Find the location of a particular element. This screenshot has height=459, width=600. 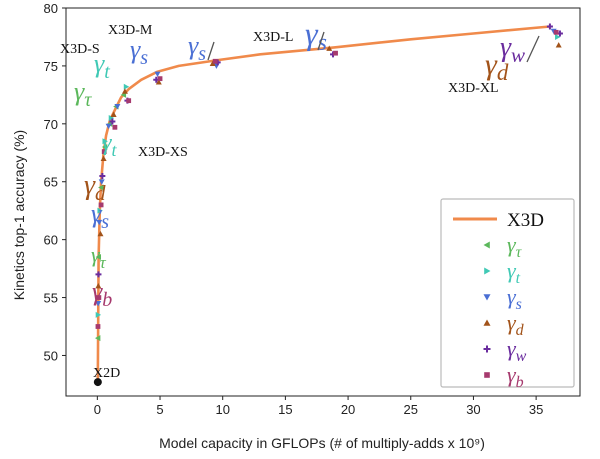

gamma-subscript: w is located at coordinates (518, 55).